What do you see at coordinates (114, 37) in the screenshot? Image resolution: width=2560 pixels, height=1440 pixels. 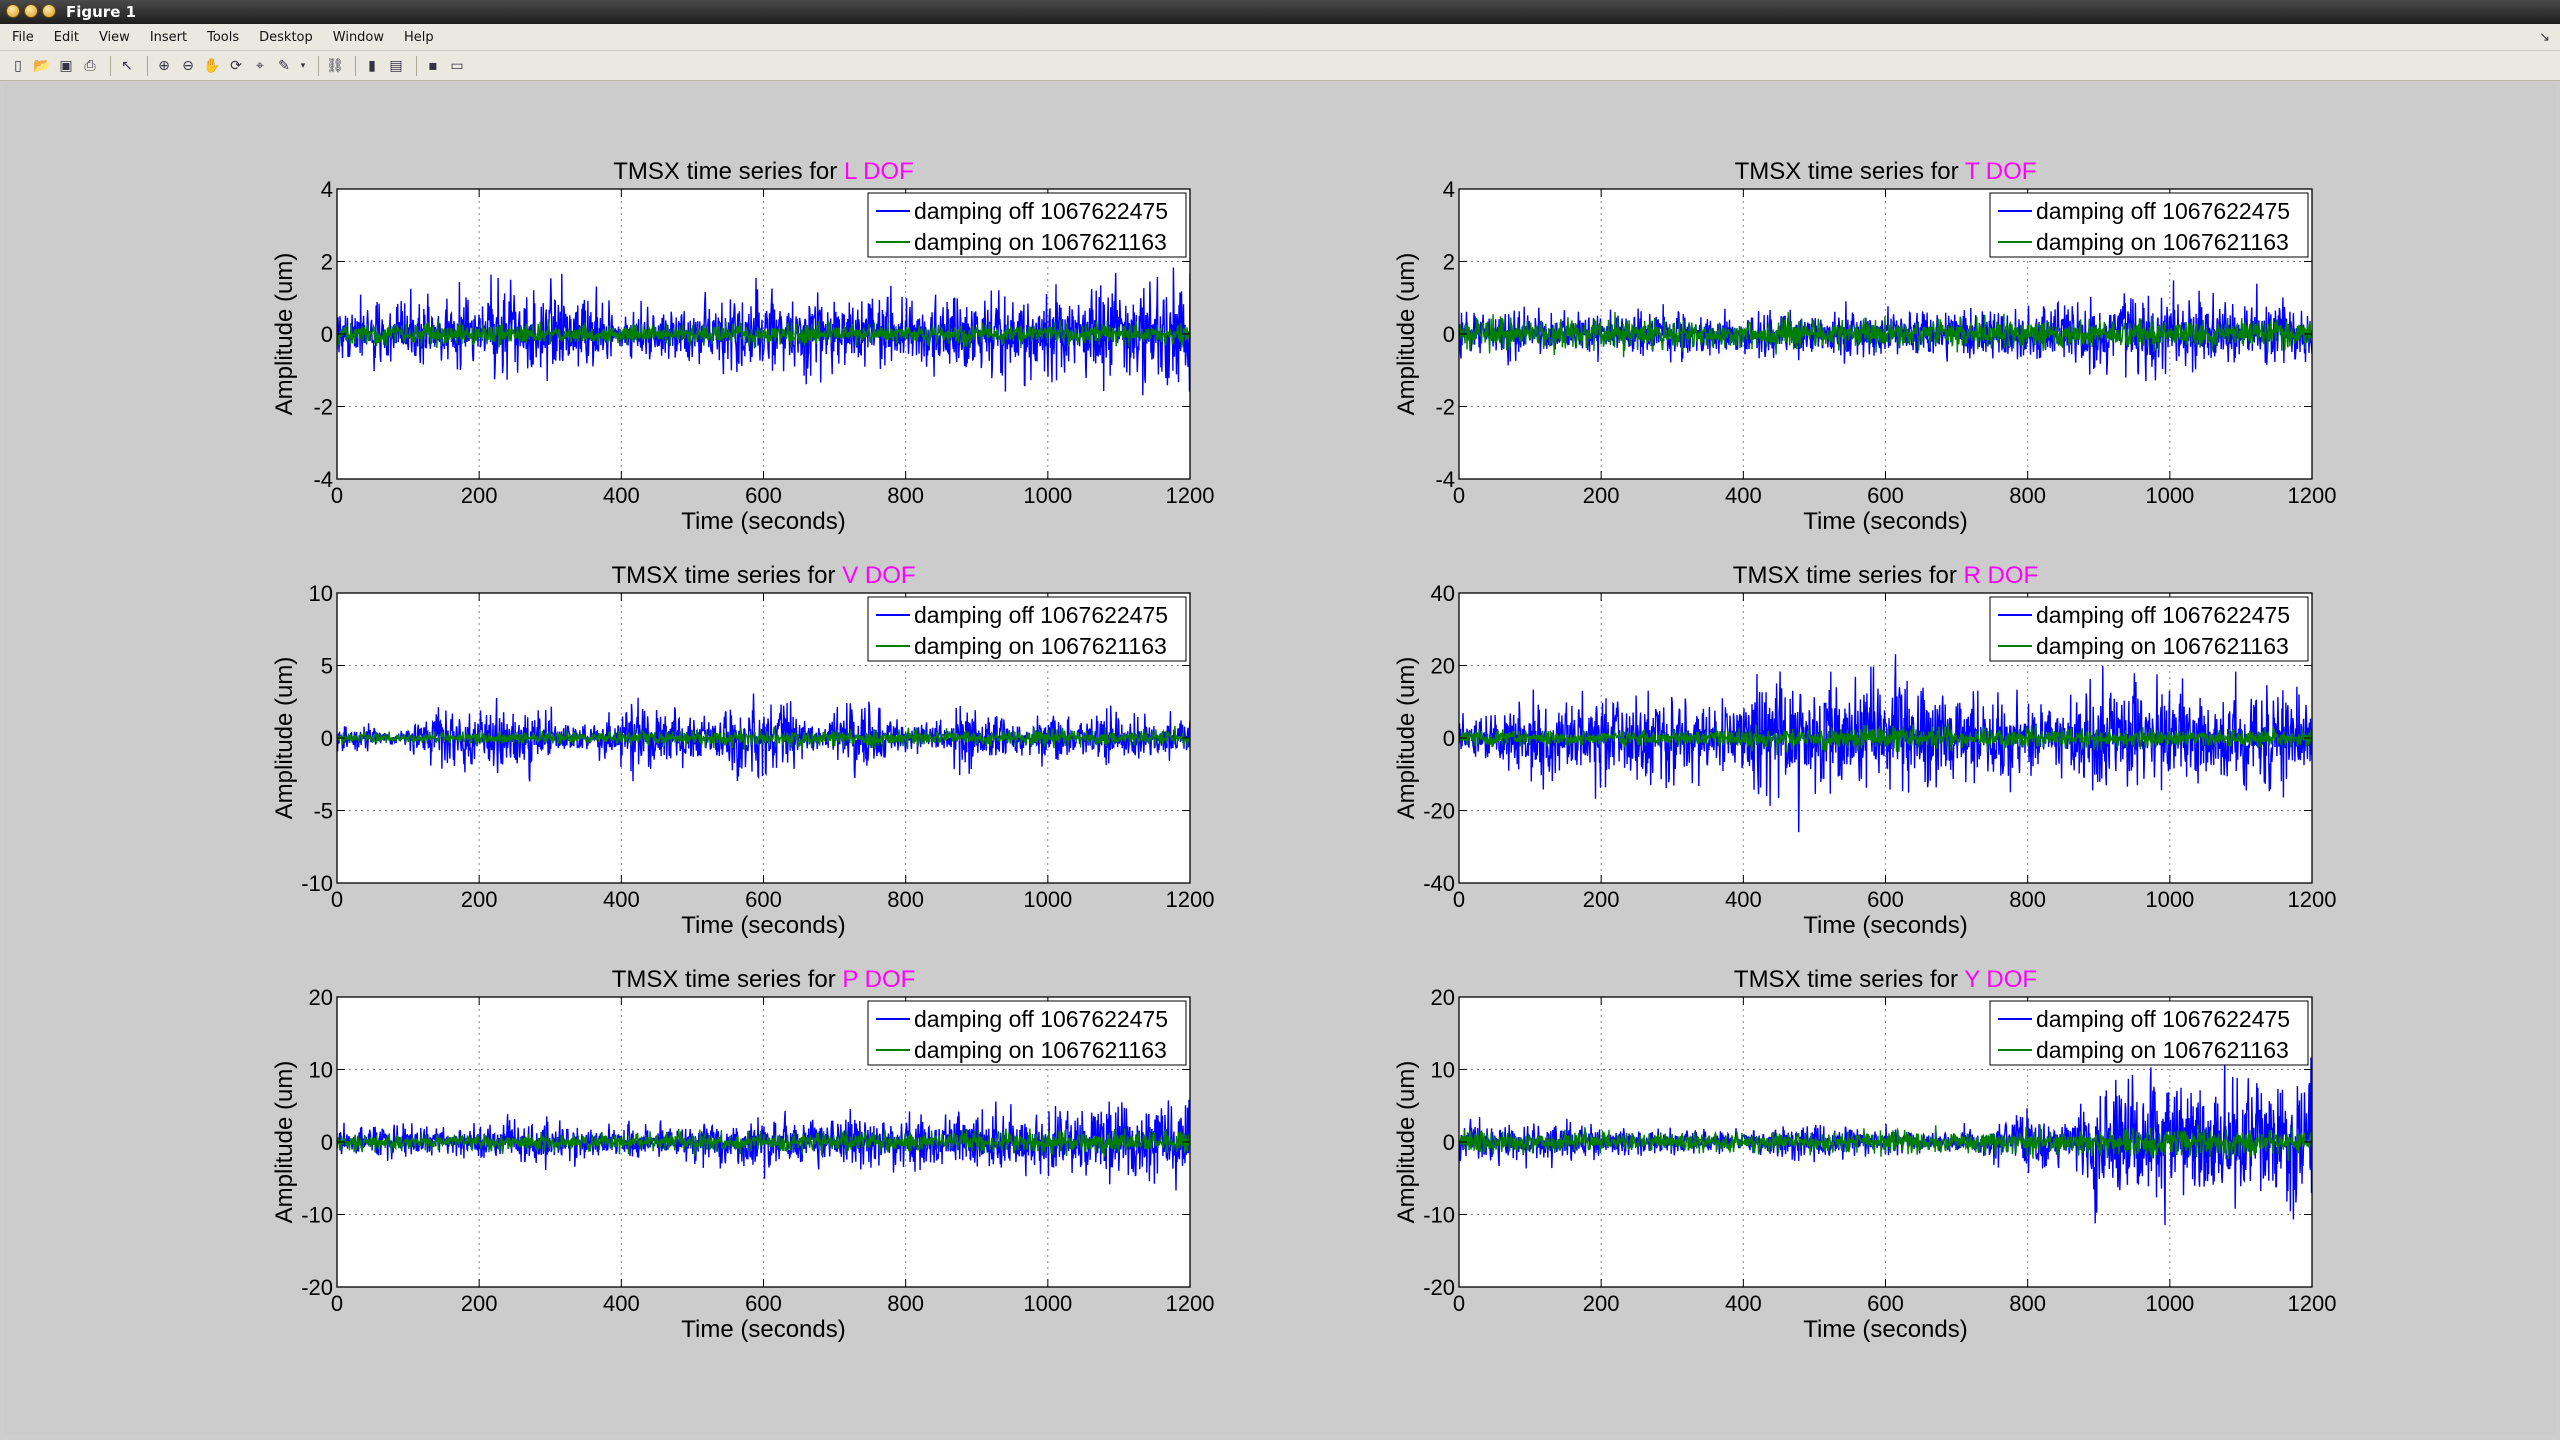 I see `menu-view: View` at bounding box center [114, 37].